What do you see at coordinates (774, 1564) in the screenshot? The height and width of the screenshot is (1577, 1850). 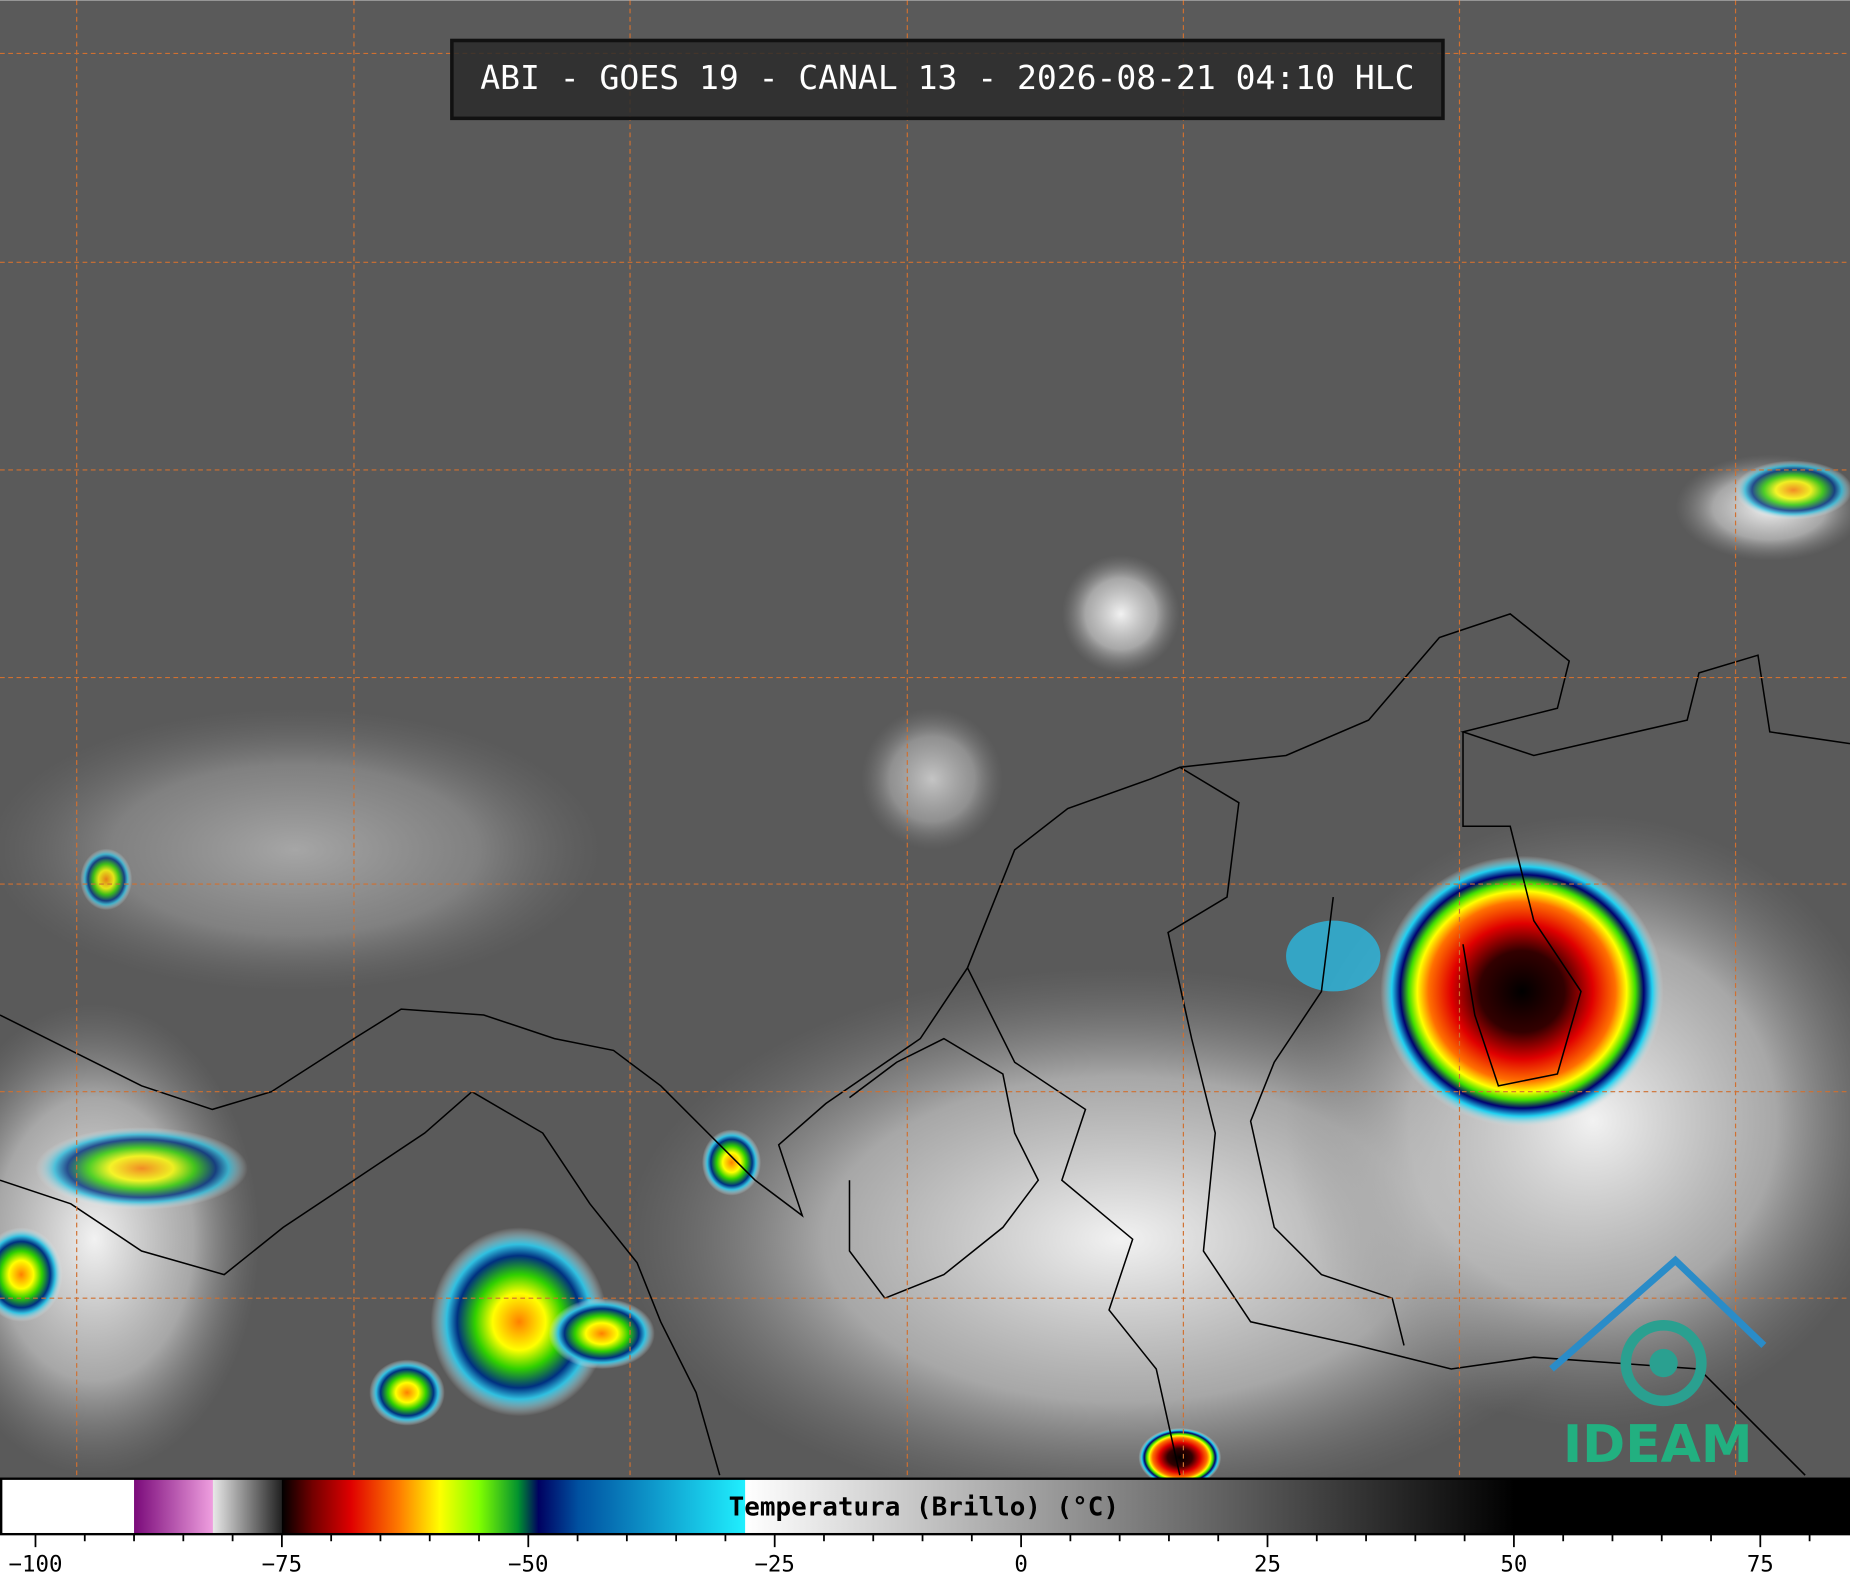 I see `tick-label: −25` at bounding box center [774, 1564].